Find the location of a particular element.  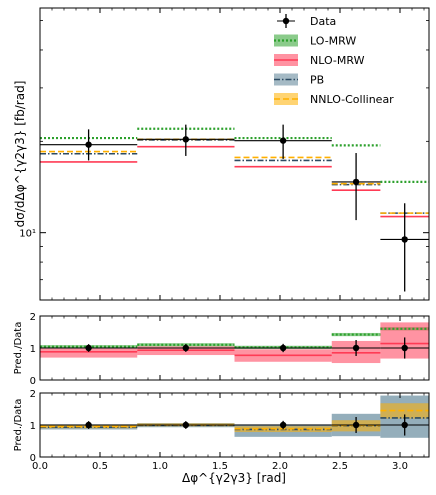

main-ylabel: dσ/dΔφ^{γ2γ3} [fb/rad] is located at coordinates (20, 154).